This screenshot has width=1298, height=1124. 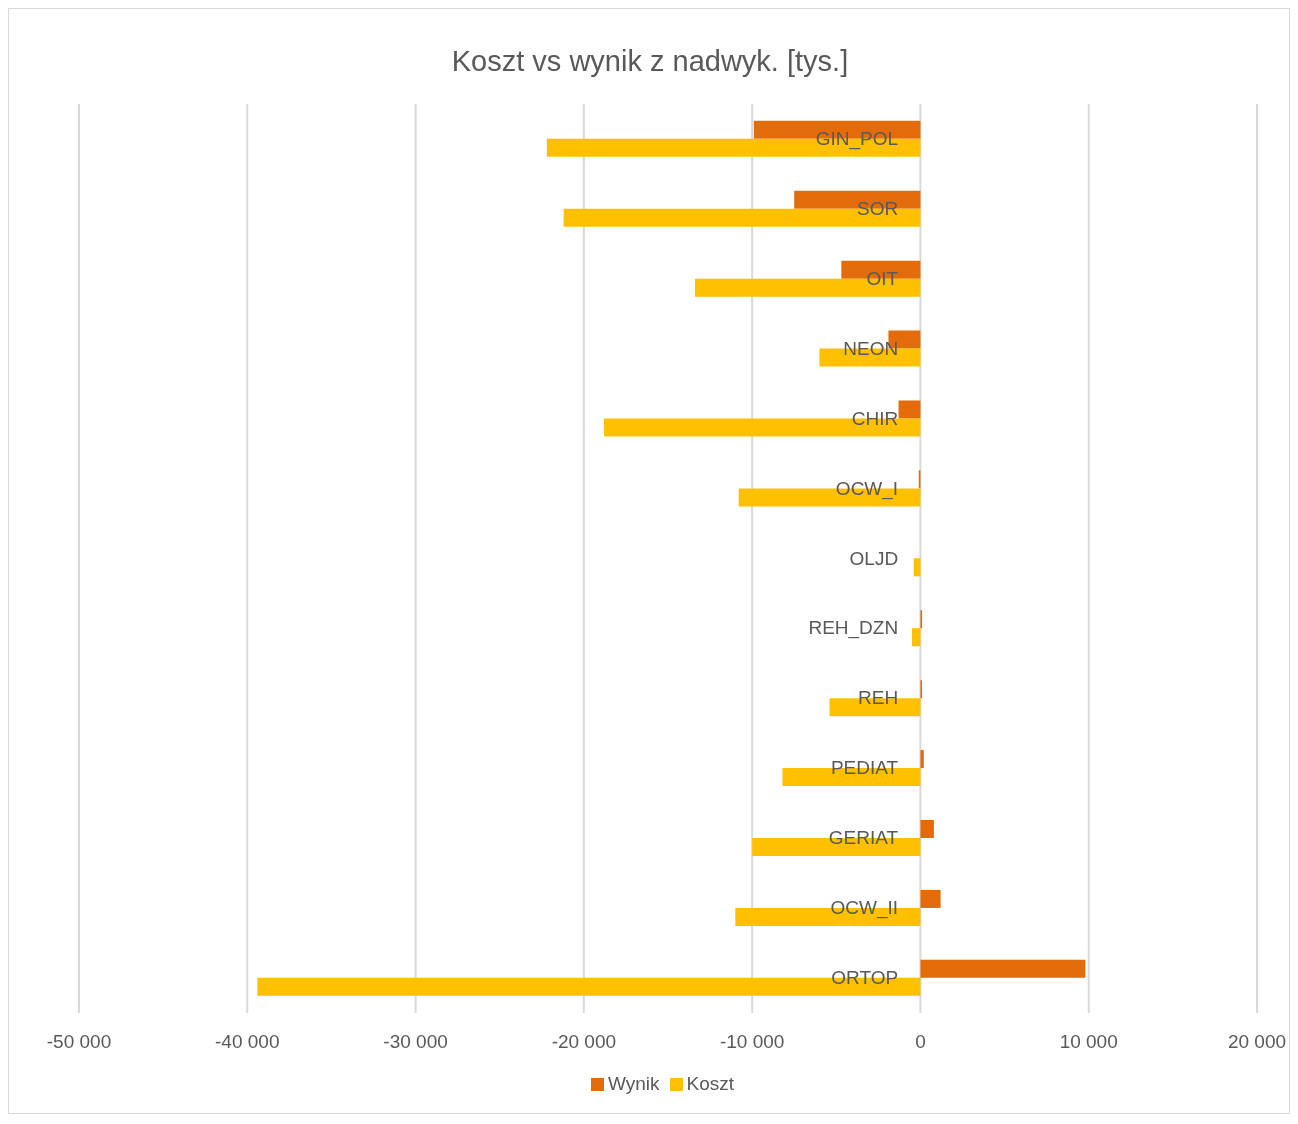 What do you see at coordinates (584, 1042) in the screenshot?
I see `x-tick-label: -20 000` at bounding box center [584, 1042].